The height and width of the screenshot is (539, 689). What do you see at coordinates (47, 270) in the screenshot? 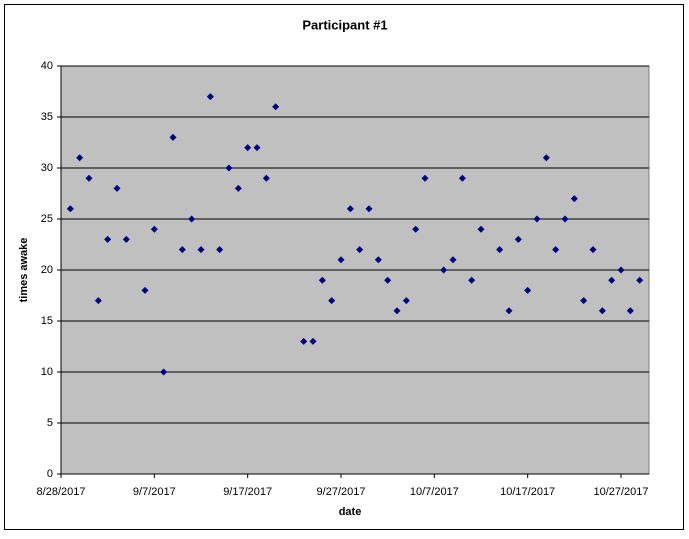
I see `y-tick-label: 20` at bounding box center [47, 270].